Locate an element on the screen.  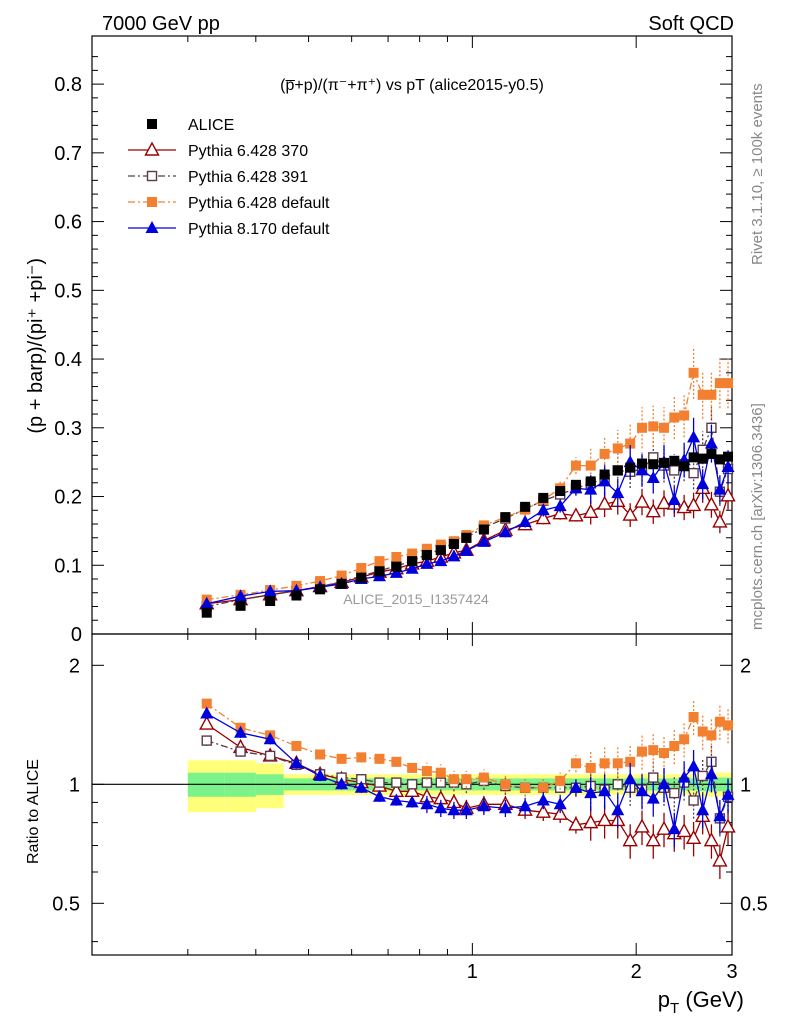
y-tick-label: 0.6 is located at coordinates (68, 223).